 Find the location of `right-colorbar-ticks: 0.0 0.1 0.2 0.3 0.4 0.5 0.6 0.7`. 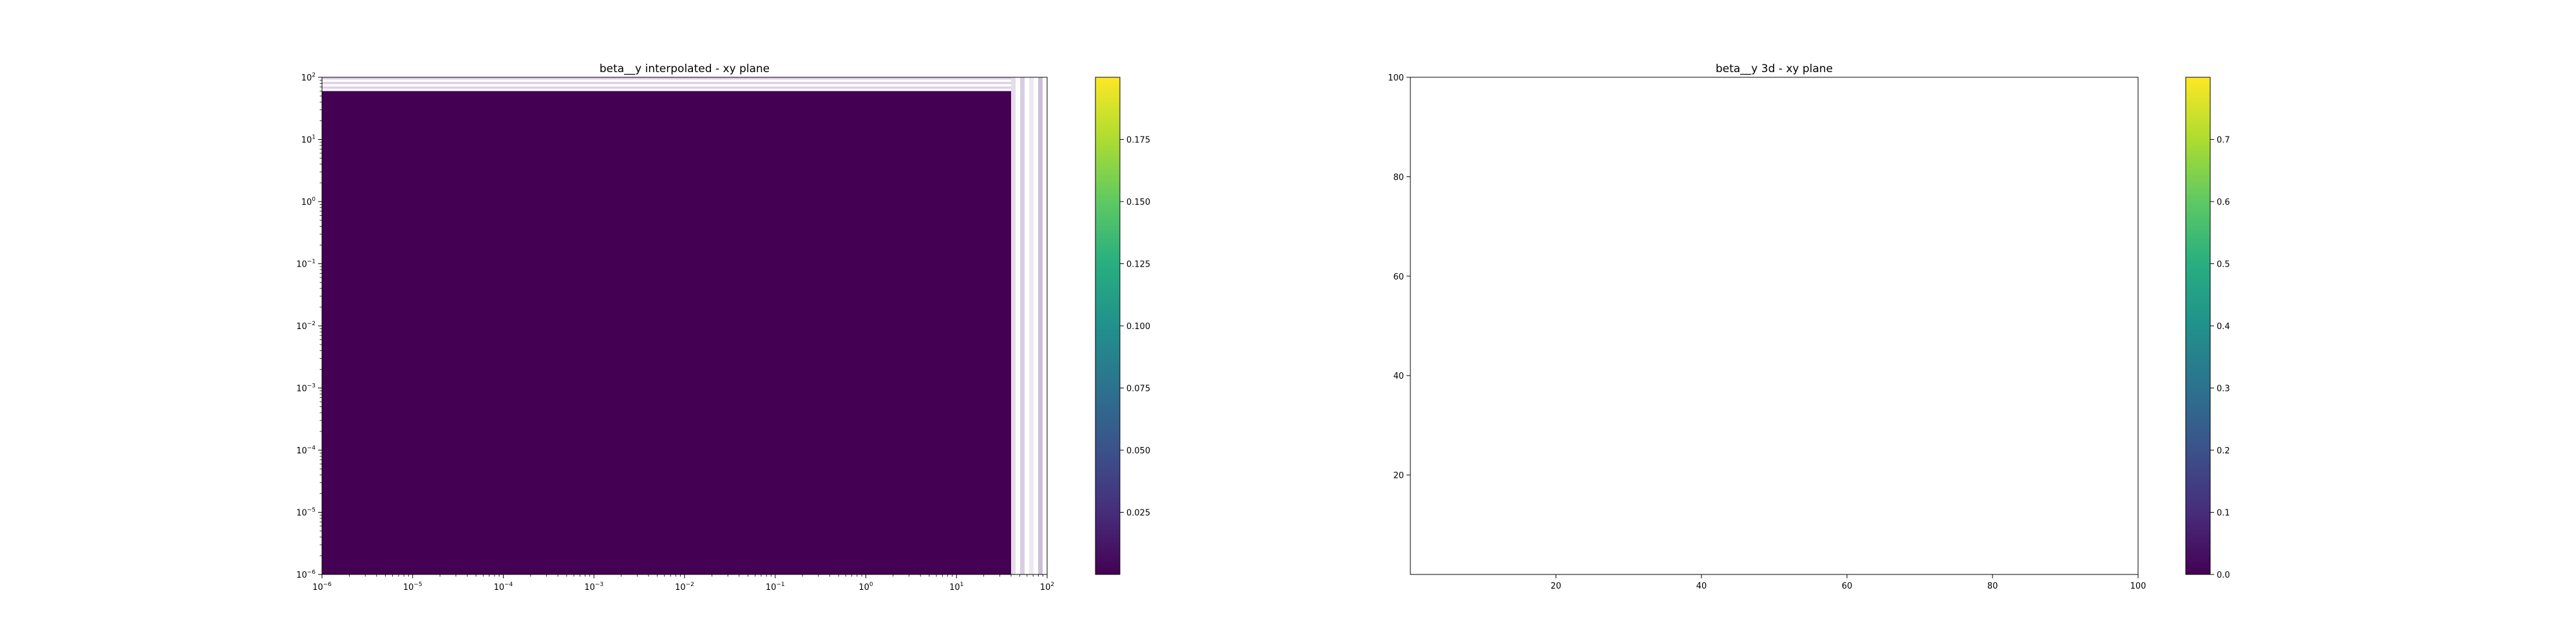

right-colorbar-ticks: 0.0 0.1 0.2 0.3 0.4 0.5 0.6 0.7 is located at coordinates (2220, 358).